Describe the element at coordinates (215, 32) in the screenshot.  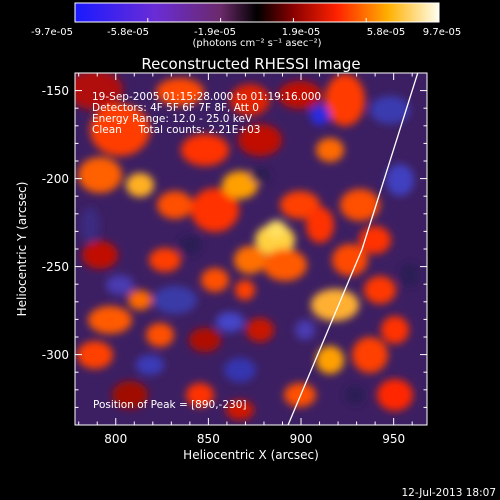
I see `colorbar-tick-label: -1.9e-05` at that location.